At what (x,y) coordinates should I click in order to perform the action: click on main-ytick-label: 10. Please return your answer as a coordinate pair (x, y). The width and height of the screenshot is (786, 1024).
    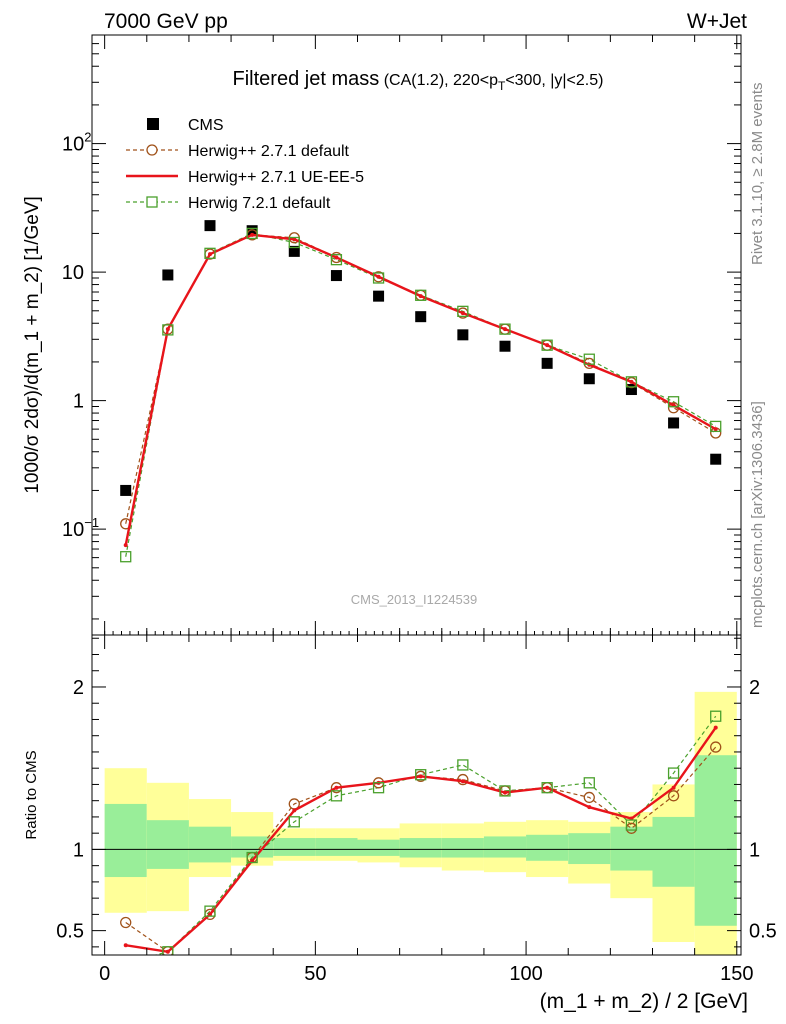
    Looking at the image, I should click on (73, 273).